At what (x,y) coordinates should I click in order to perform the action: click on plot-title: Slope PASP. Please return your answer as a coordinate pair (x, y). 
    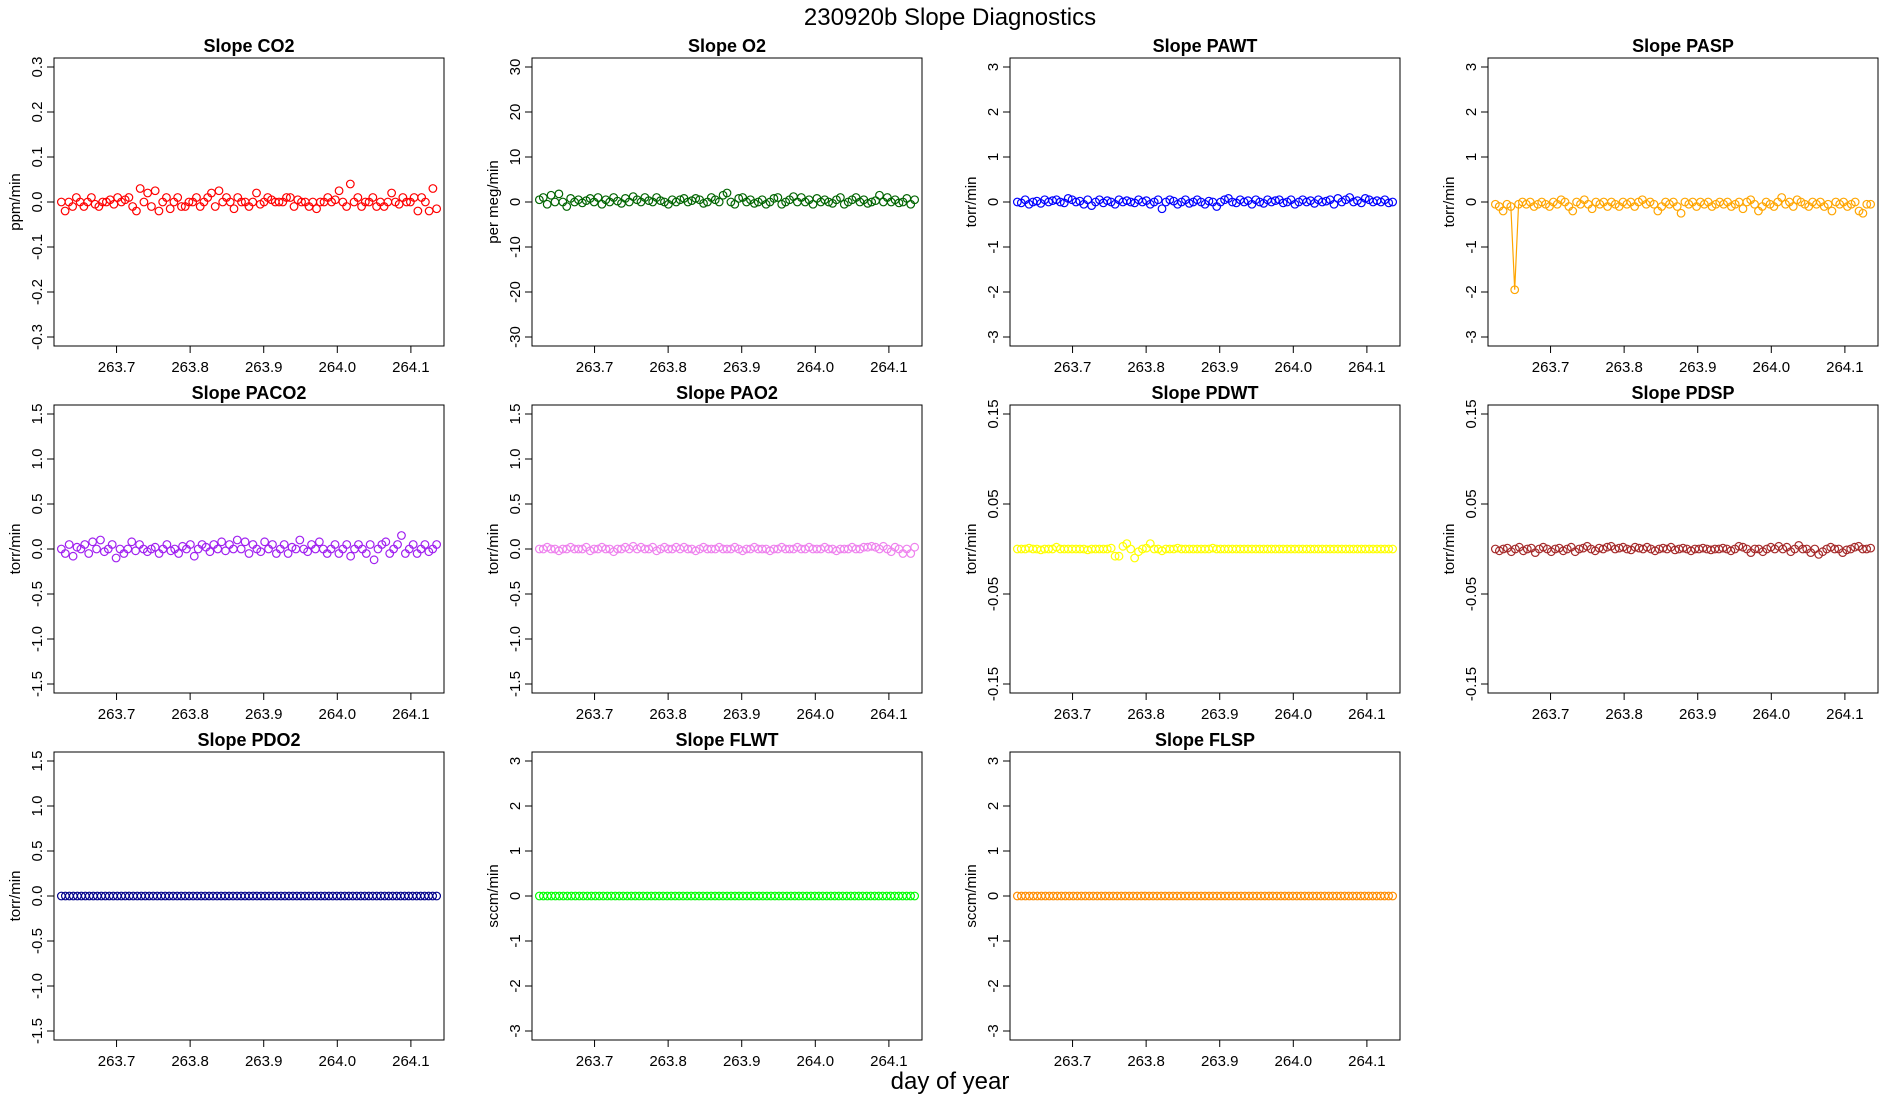
    Looking at the image, I should click on (1683, 46).